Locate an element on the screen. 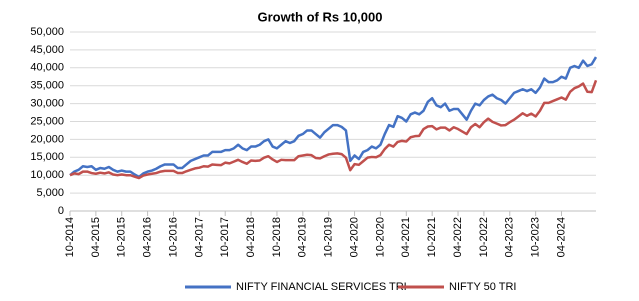 This screenshot has height=301, width=639. y-tick-label: 0 is located at coordinates (61, 211).